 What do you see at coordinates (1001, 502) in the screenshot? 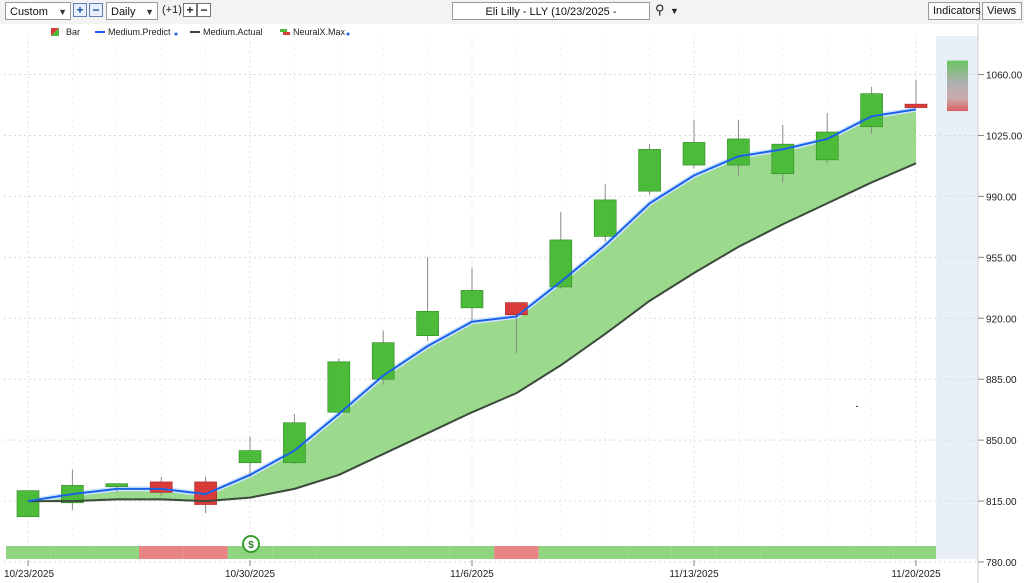
I see `y-tick-label: 815.00` at bounding box center [1001, 502].